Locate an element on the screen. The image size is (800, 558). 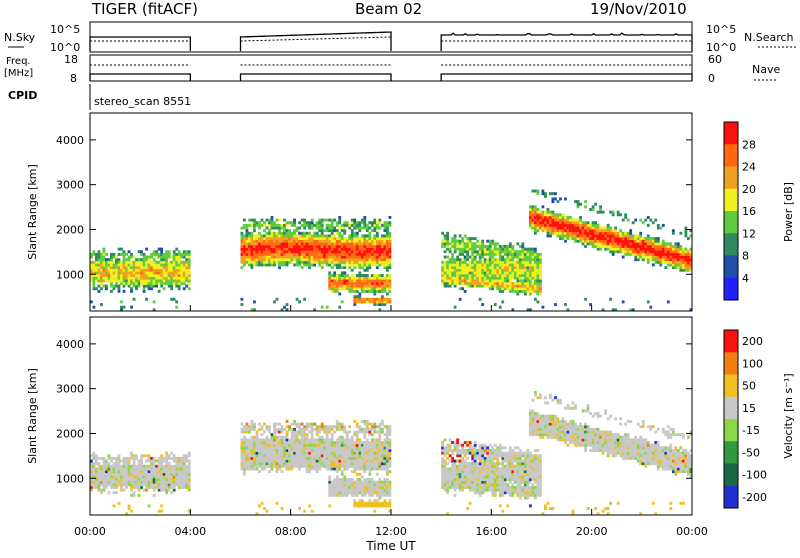
power-cell-2062 is located at coordinates (495, 286).